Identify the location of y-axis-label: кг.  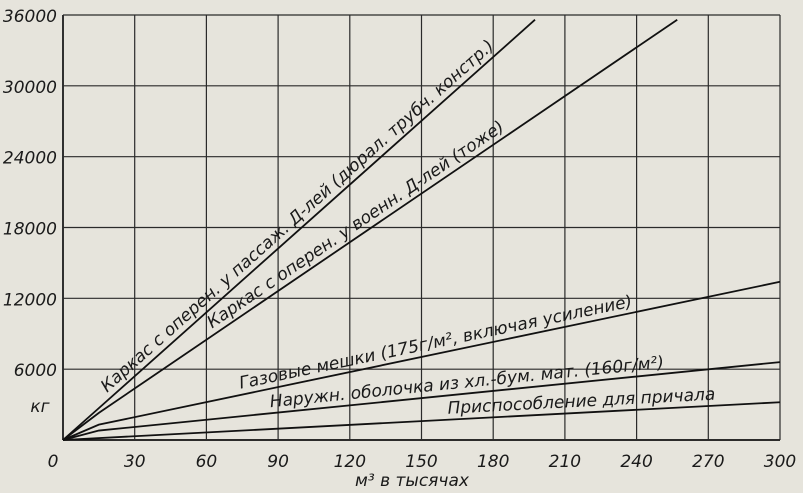
(39, 407).